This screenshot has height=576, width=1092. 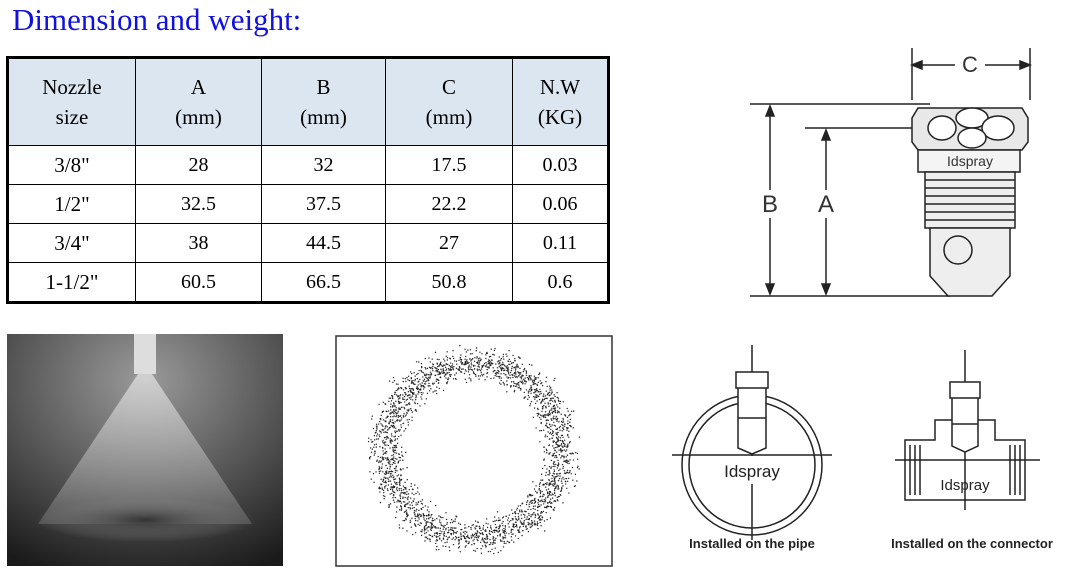 What do you see at coordinates (323, 165) in the screenshot?
I see `cell: 32` at bounding box center [323, 165].